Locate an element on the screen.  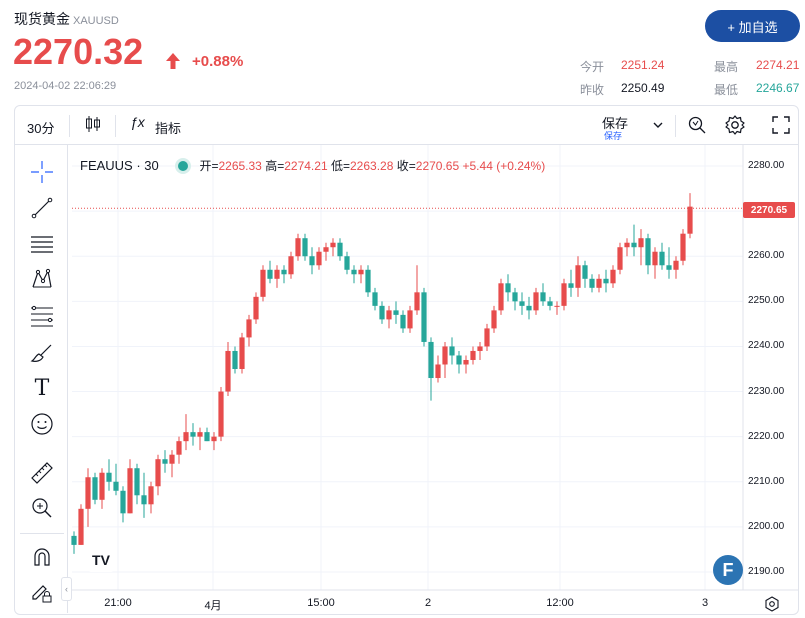
chevron-down-icon is located at coordinates (658, 126).